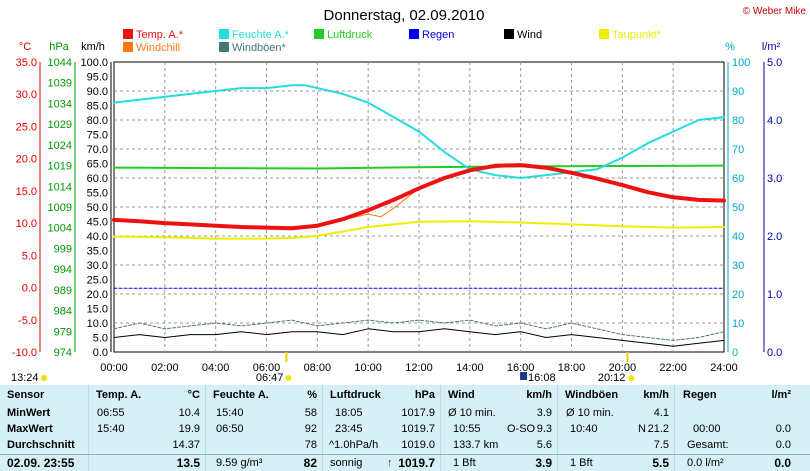 The width and height of the screenshot is (810, 471). I want to click on y-tick-label-celsius: 25.0, so click(26, 127).